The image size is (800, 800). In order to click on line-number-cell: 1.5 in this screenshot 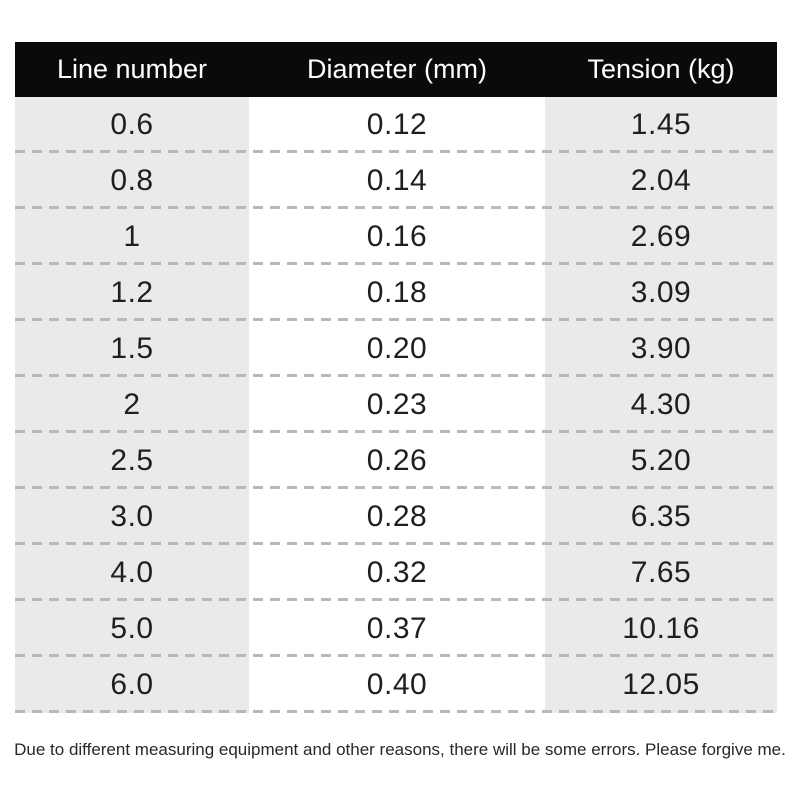, I will do `click(132, 349)`.